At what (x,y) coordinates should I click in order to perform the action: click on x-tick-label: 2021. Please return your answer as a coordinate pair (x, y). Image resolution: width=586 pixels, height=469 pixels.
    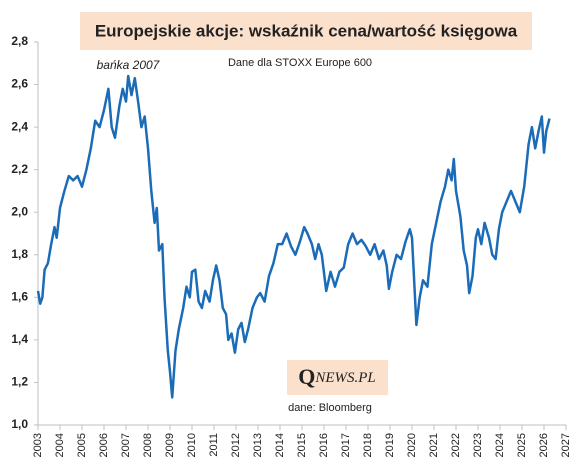
    Looking at the image, I should click on (434, 445).